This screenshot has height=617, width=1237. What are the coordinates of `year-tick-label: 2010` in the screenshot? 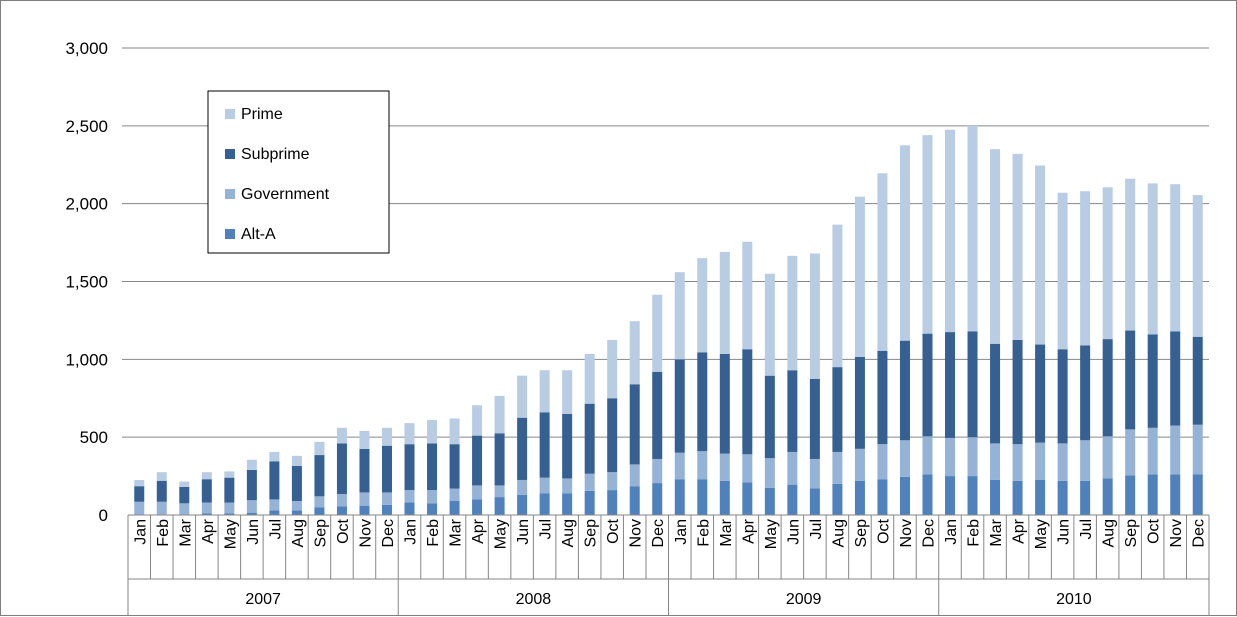 It's located at (1074, 599).